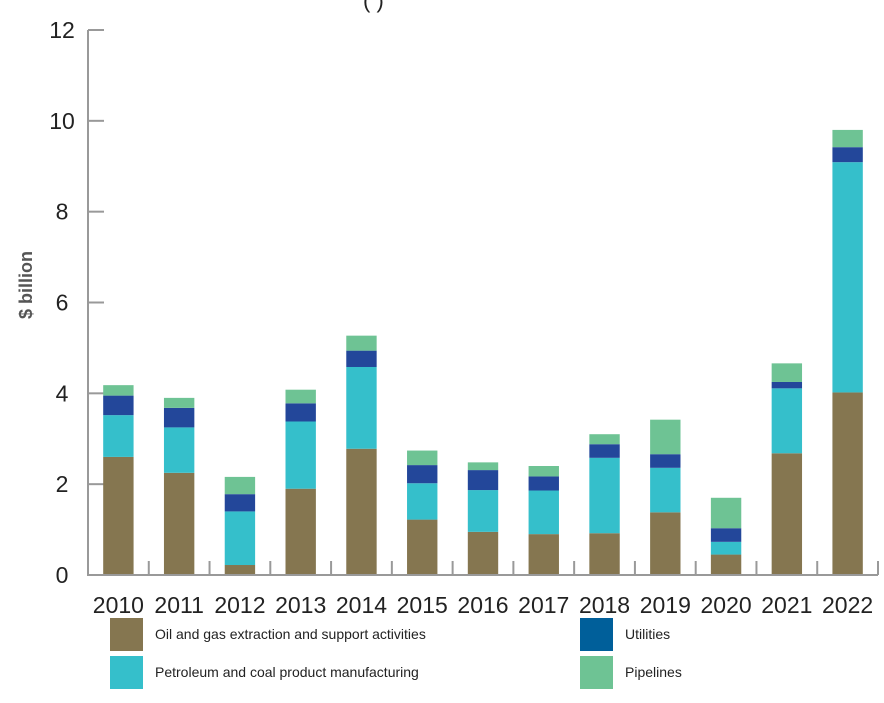 Image resolution: width=884 pixels, height=703 pixels. Describe the element at coordinates (543, 605) in the screenshot. I see `x-tick-label: 2017` at that location.